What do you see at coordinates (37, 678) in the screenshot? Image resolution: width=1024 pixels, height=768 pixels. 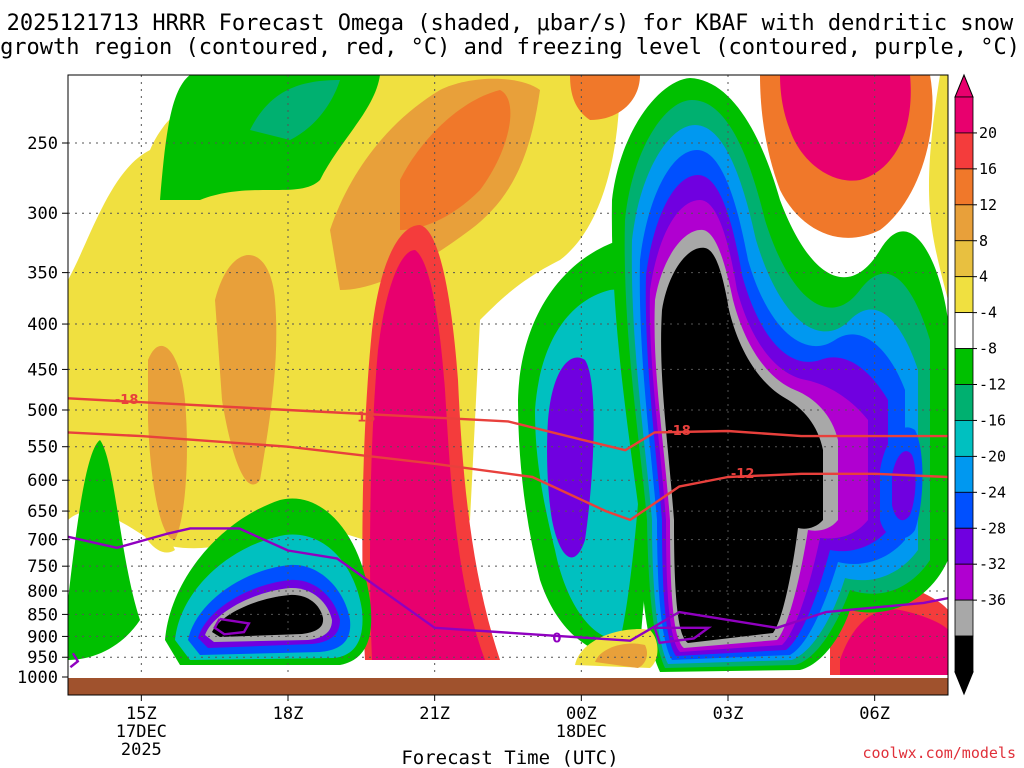 I see `y-tick-label: 1000` at bounding box center [37, 678].